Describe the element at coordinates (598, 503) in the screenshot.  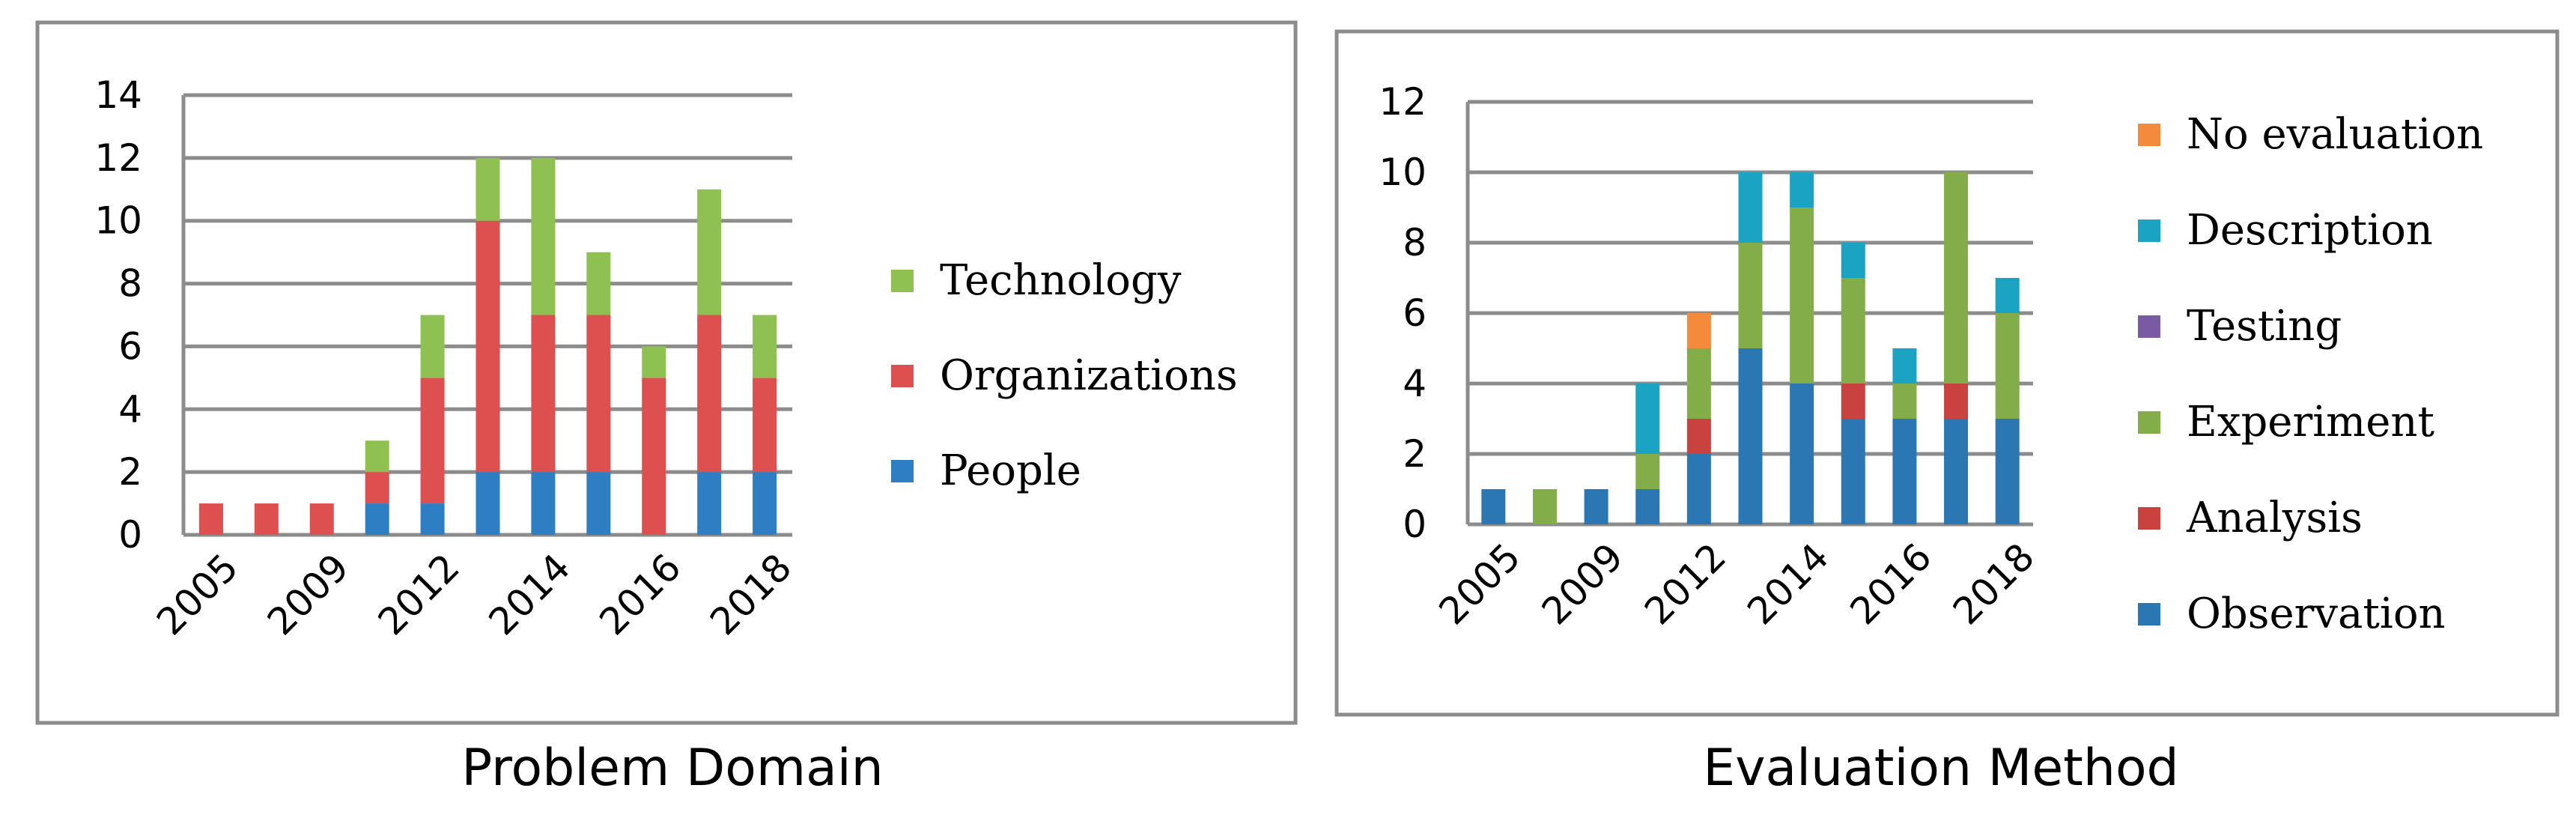
I see `bar-people-2015` at that location.